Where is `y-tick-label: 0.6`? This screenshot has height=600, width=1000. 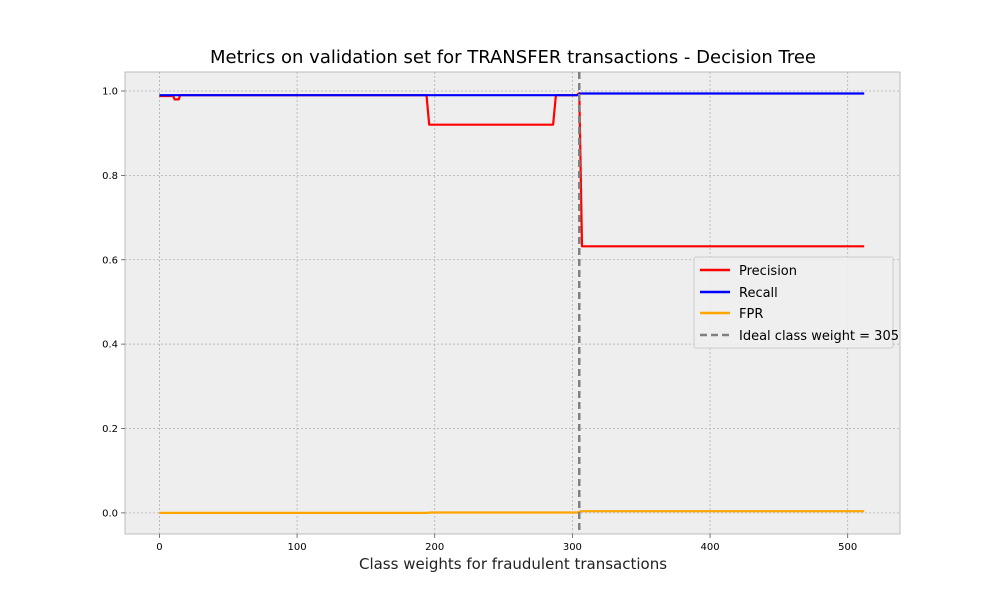
y-tick-label: 0.6 is located at coordinates (110, 260).